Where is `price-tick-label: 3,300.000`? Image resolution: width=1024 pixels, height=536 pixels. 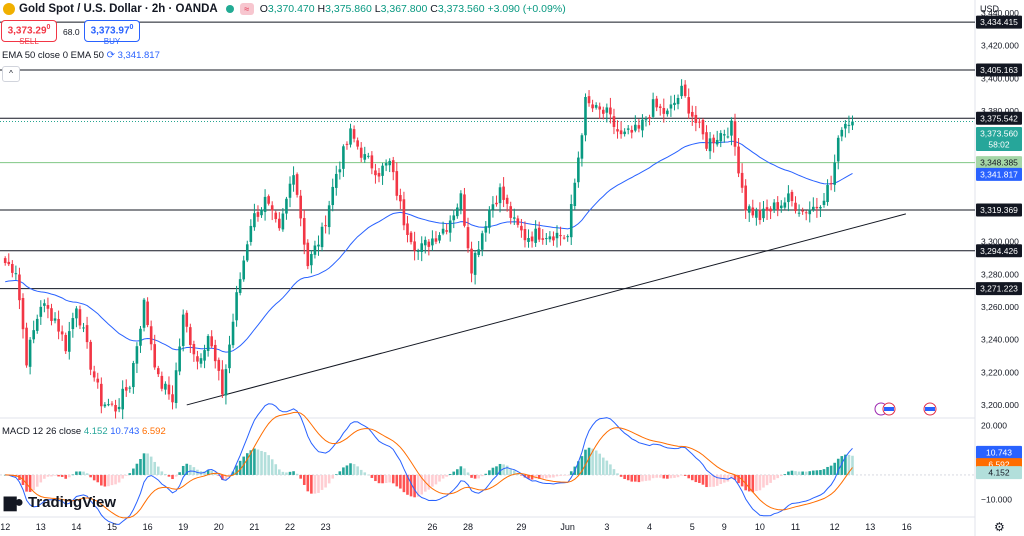 price-tick-label: 3,300.000 is located at coordinates (1000, 242).